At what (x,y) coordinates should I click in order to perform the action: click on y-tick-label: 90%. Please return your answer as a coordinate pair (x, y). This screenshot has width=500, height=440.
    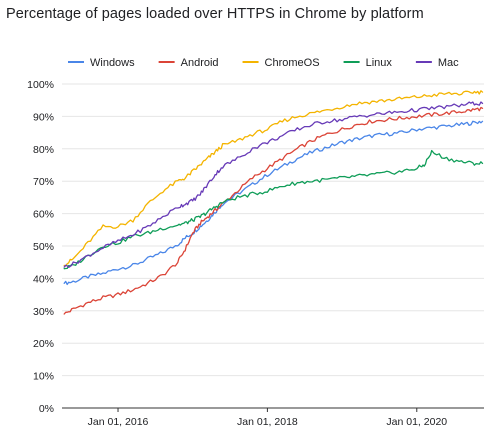
    Looking at the image, I should click on (43, 117).